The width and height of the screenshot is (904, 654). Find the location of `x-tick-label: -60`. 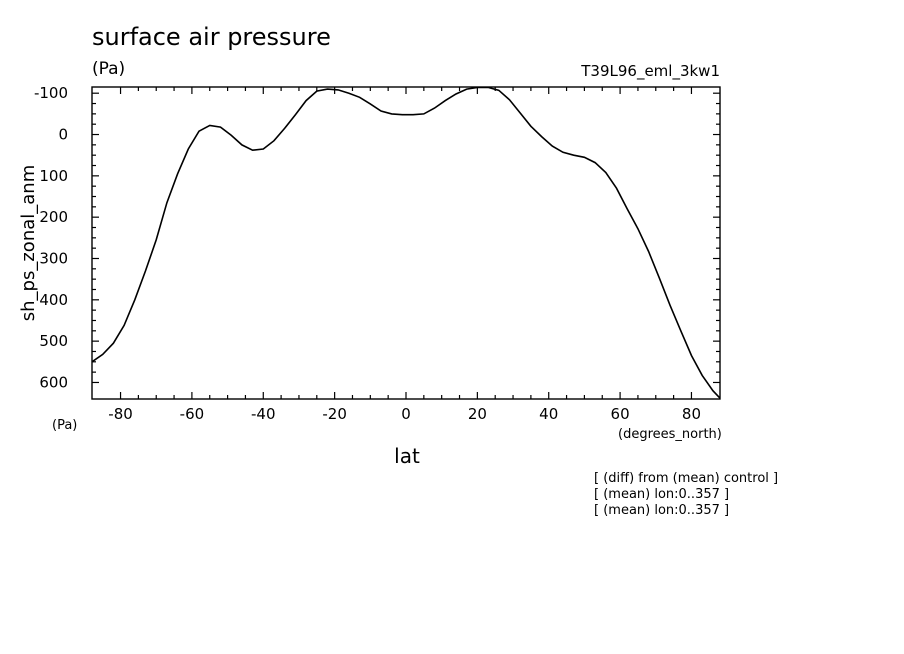

x-tick-label: -60 is located at coordinates (192, 414).